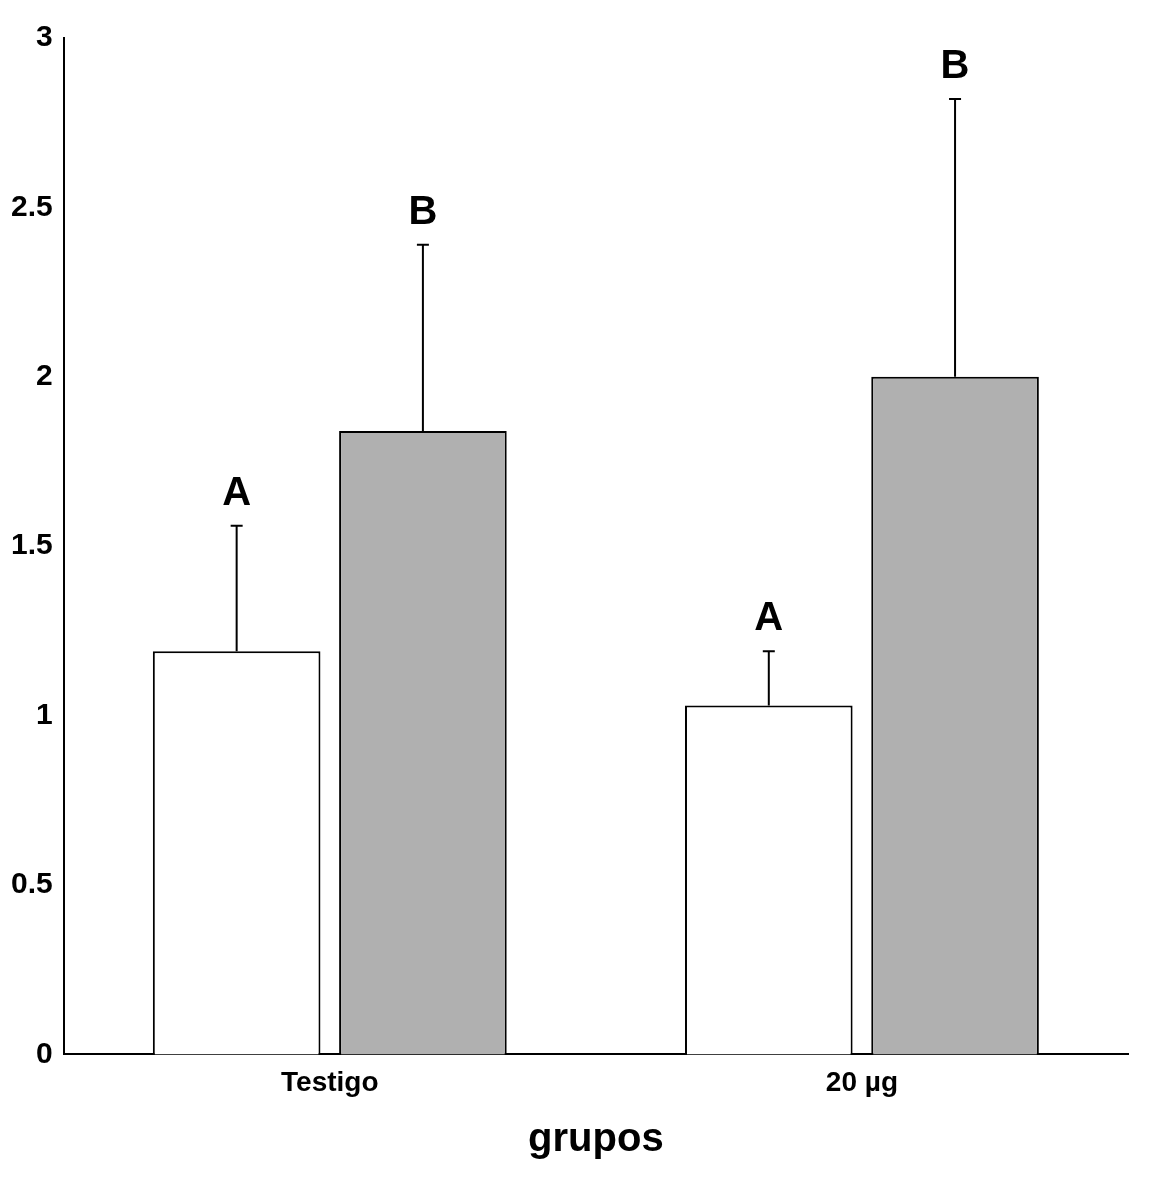 The width and height of the screenshot is (1172, 1183). I want to click on y-tick-label: 0.5, so click(31, 883).